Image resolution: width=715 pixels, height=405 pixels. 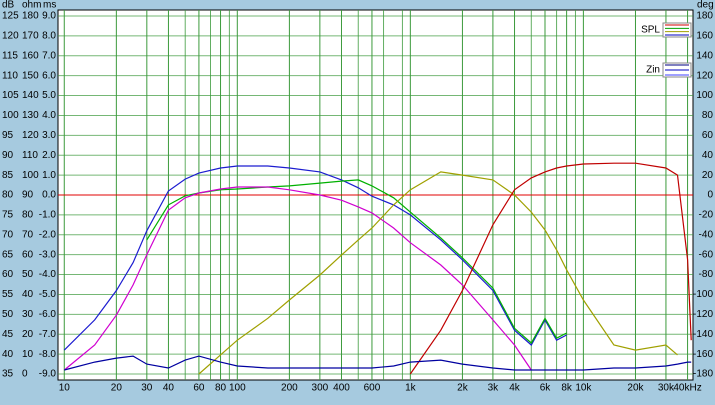 I want to click on y3-tick-label: 1.0, so click(x=49, y=175).